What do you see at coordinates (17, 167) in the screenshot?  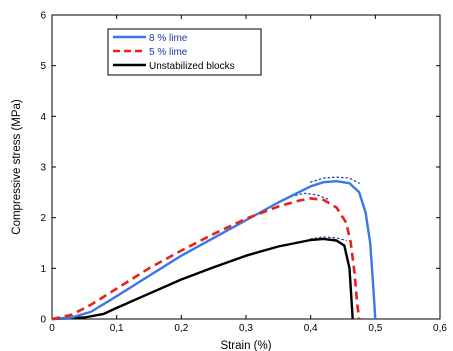 I see `y-axis-label: Compressive stress (MPa)` at bounding box center [17, 167].